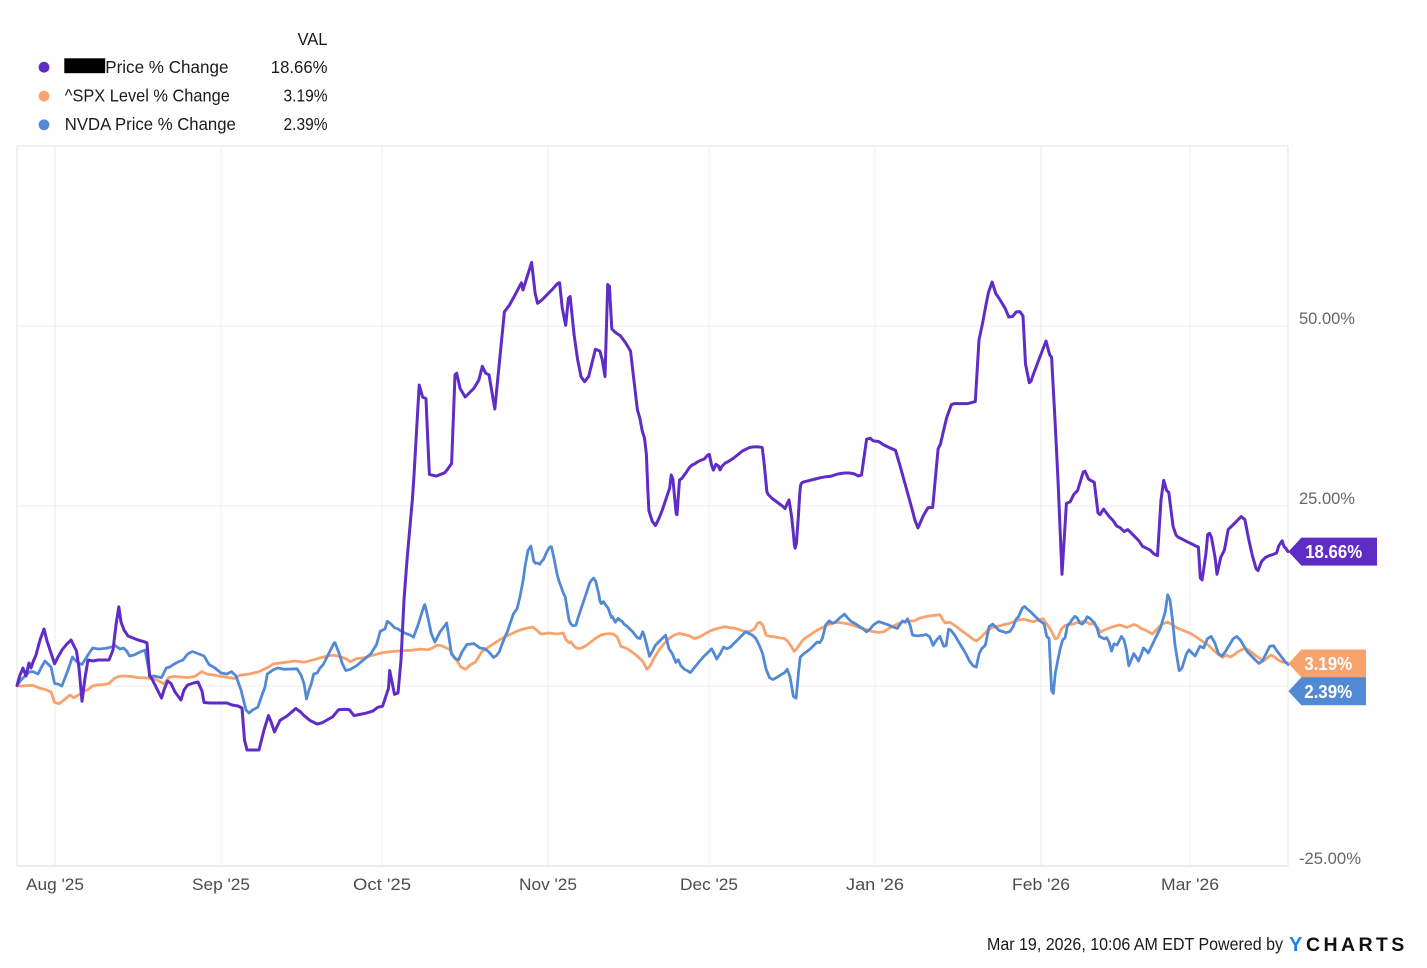  Describe the element at coordinates (1041, 884) in the screenshot. I see `svg-text: Feb '26` at that location.